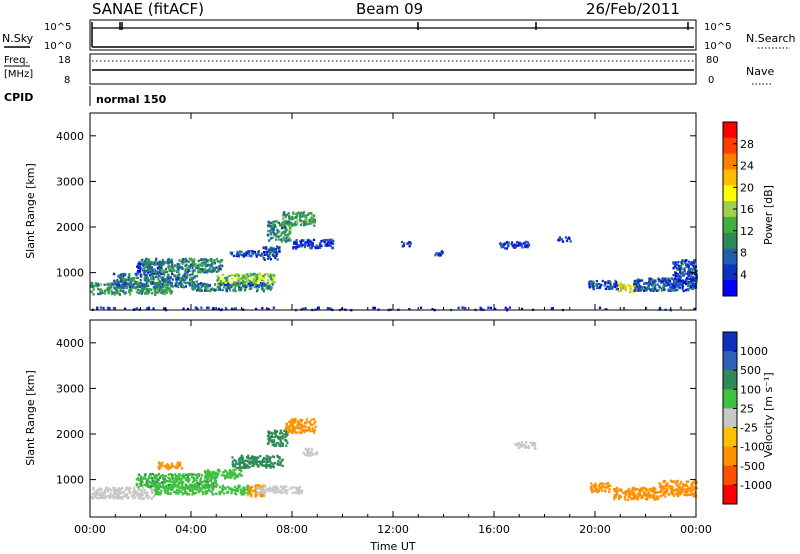 This screenshot has width=800, height=554. What do you see at coordinates (64, 60) in the screenshot?
I see `freq-tick-top: 18` at bounding box center [64, 60].